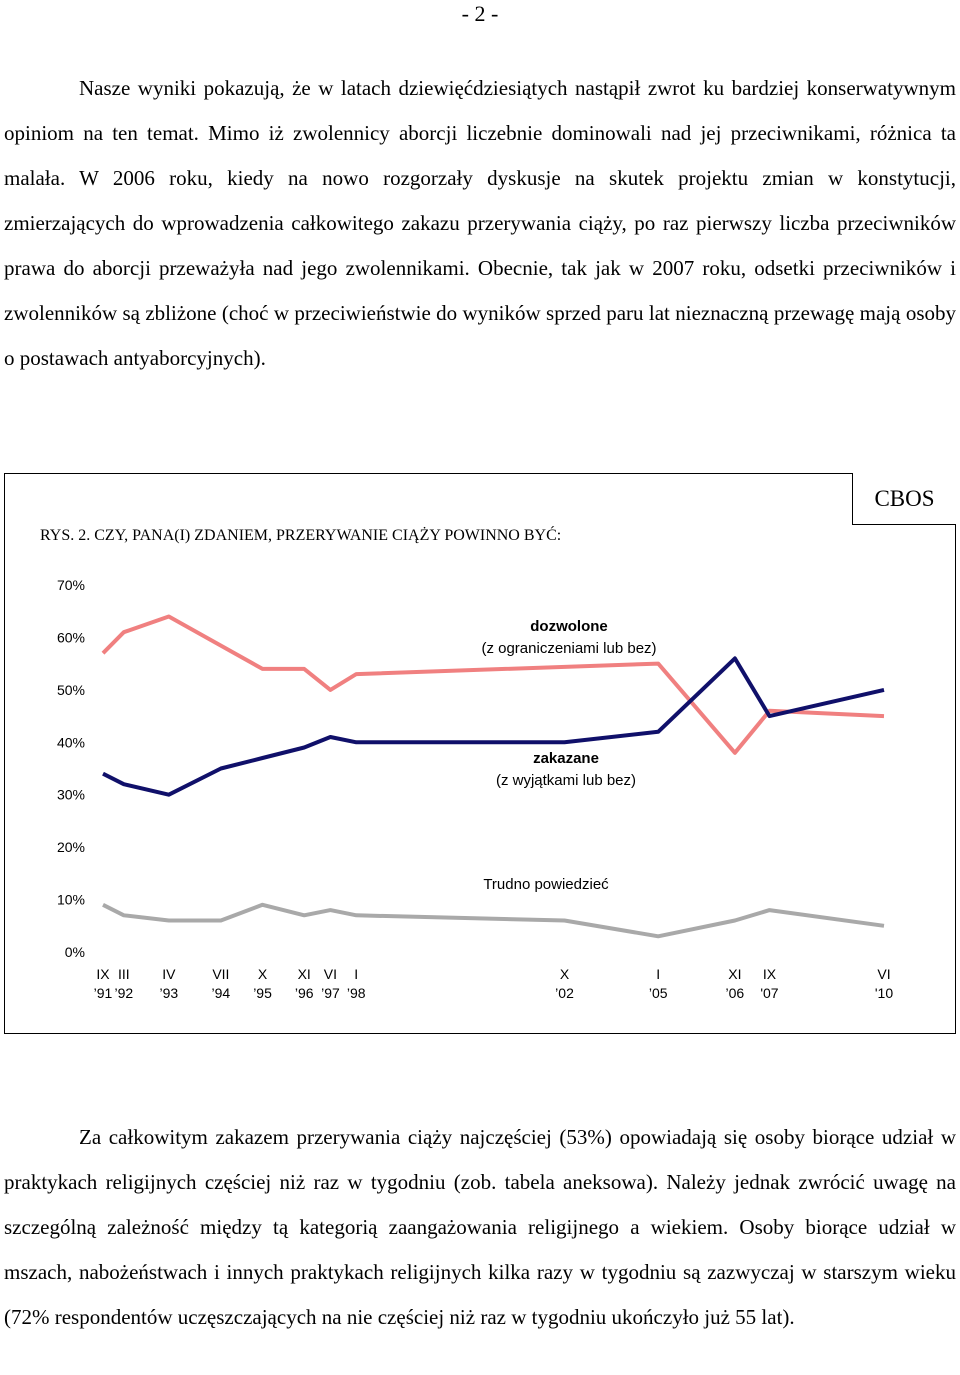 This screenshot has width=960, height=1375. I want to click on series-line-dozwolone, so click(493, 684).